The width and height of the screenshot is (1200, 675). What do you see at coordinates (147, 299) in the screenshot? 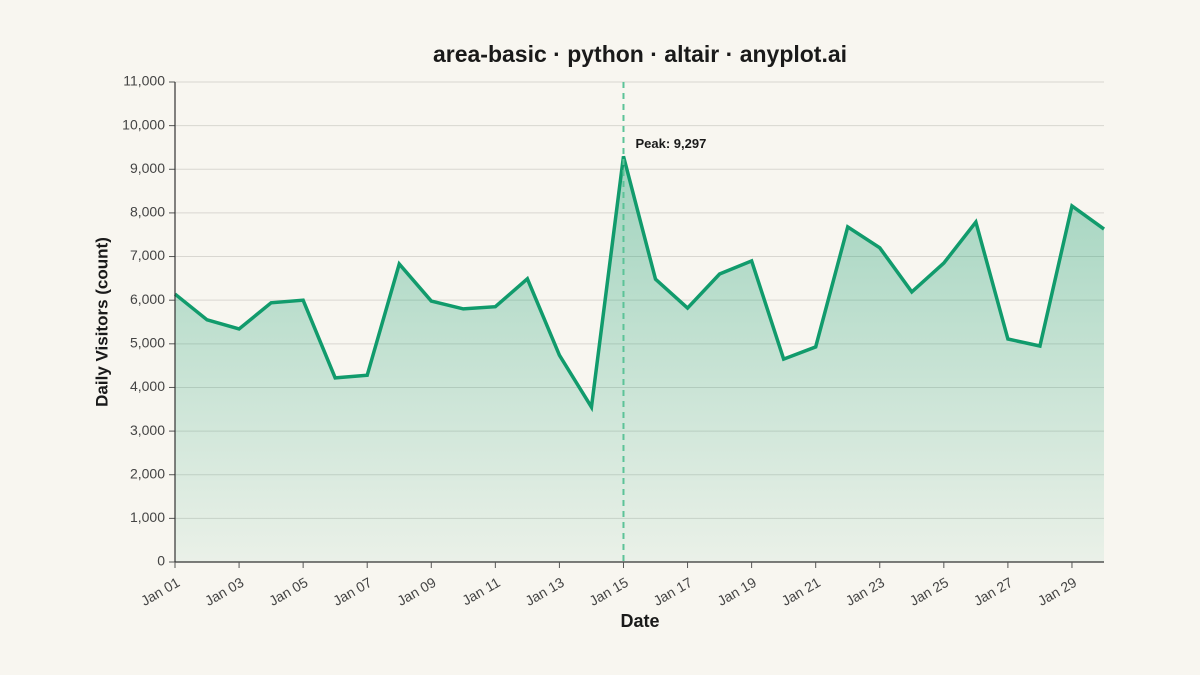
I see `y-tick-label: 6,000` at bounding box center [147, 299].